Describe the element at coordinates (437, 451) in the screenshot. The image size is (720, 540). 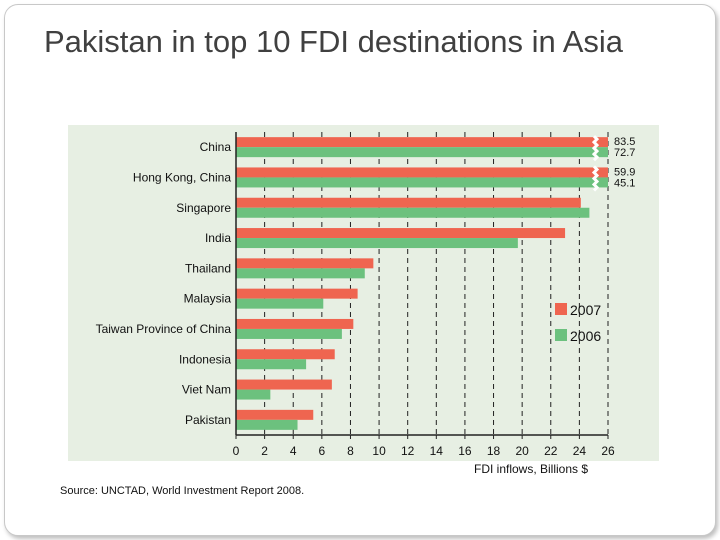
I see `x-tick-label-14: 14` at that location.